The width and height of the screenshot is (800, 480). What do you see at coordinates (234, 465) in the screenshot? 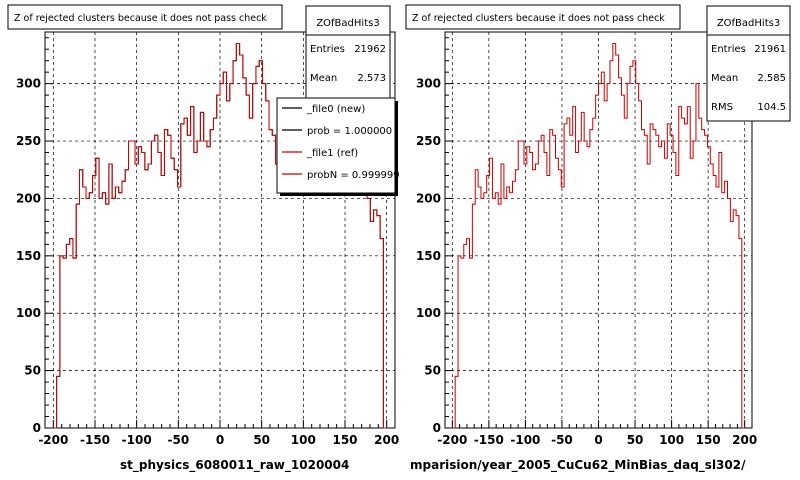
I see `x-axis-label: st_physics_6080011_raw_1020004` at bounding box center [234, 465].